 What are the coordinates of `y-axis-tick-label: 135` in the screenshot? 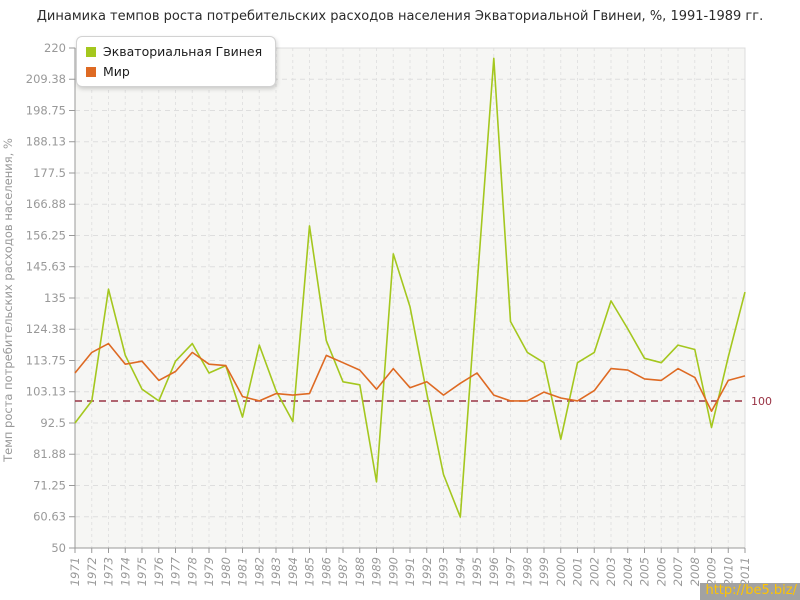 It's located at (55, 298).